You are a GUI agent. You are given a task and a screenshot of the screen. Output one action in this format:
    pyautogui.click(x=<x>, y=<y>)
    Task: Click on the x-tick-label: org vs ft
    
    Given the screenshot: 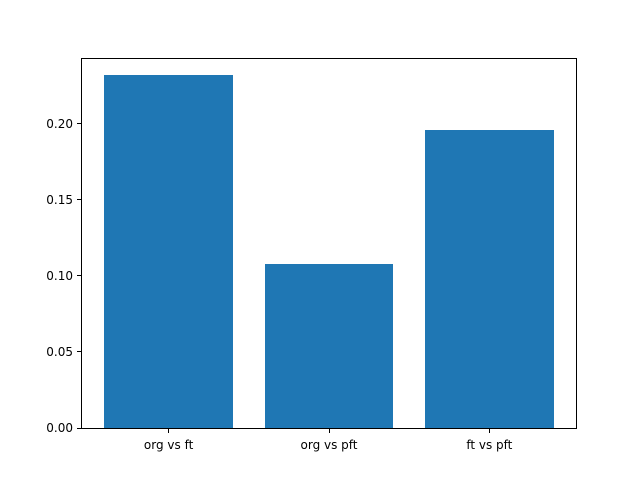 What is the action you would take?
    pyautogui.click(x=168, y=445)
    